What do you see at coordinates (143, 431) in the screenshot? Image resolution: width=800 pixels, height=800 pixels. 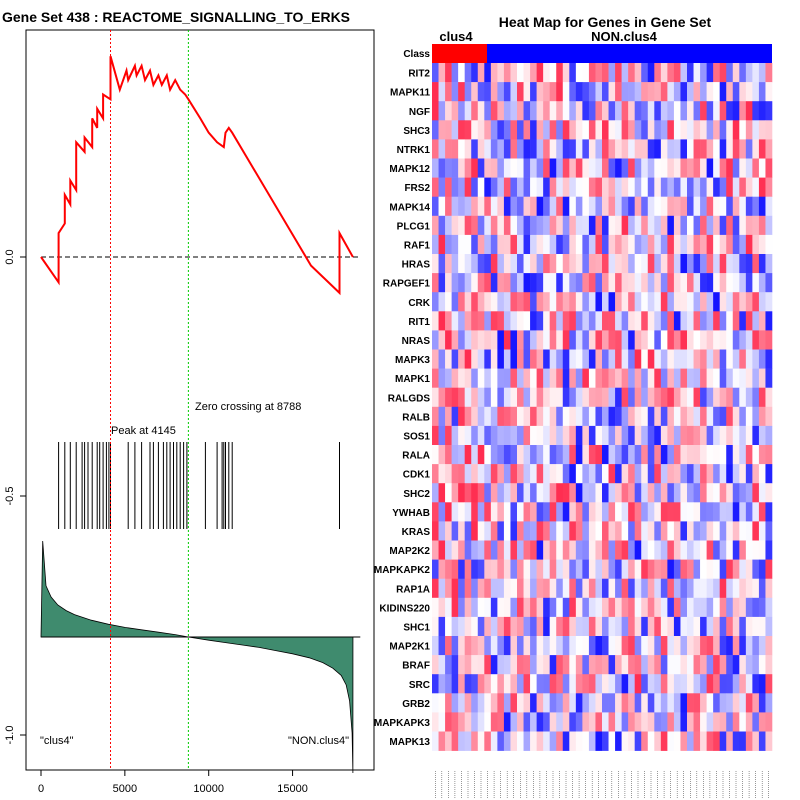 I see `peak-label: Peak at 4145` at bounding box center [143, 431].